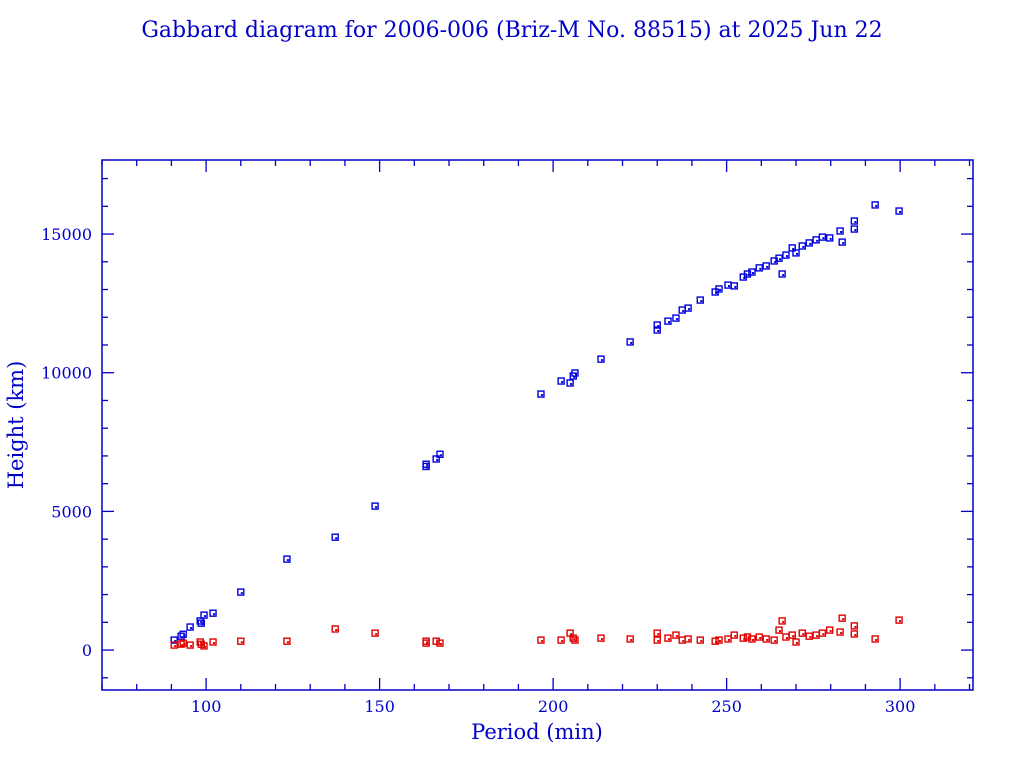 The width and height of the screenshot is (1024, 768). What do you see at coordinates (66, 373) in the screenshot?
I see `y-tick-label: 10000` at bounding box center [66, 373].